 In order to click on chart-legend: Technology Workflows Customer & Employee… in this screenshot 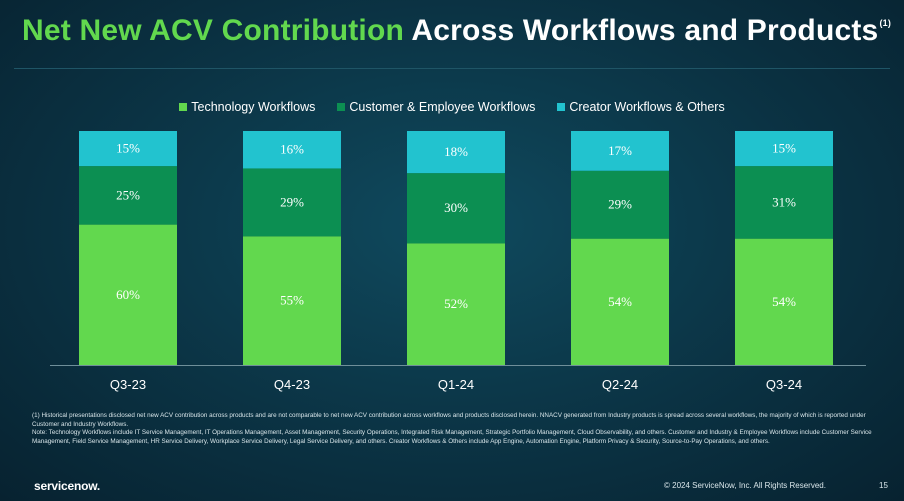, I will do `click(452, 107)`.